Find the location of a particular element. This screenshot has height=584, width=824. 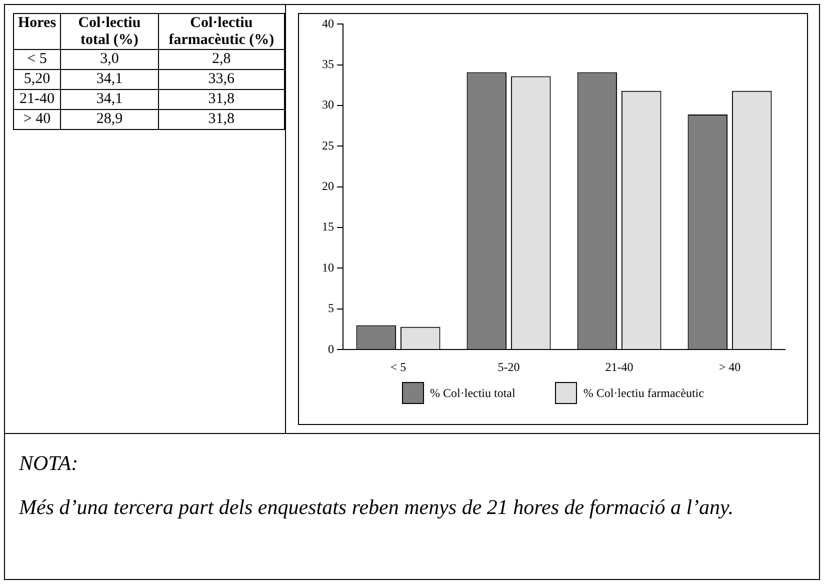

text: Més d’una tercera part dels enquestats reben menys de 21 hores de formació a l’any. is located at coordinates (376, 508).